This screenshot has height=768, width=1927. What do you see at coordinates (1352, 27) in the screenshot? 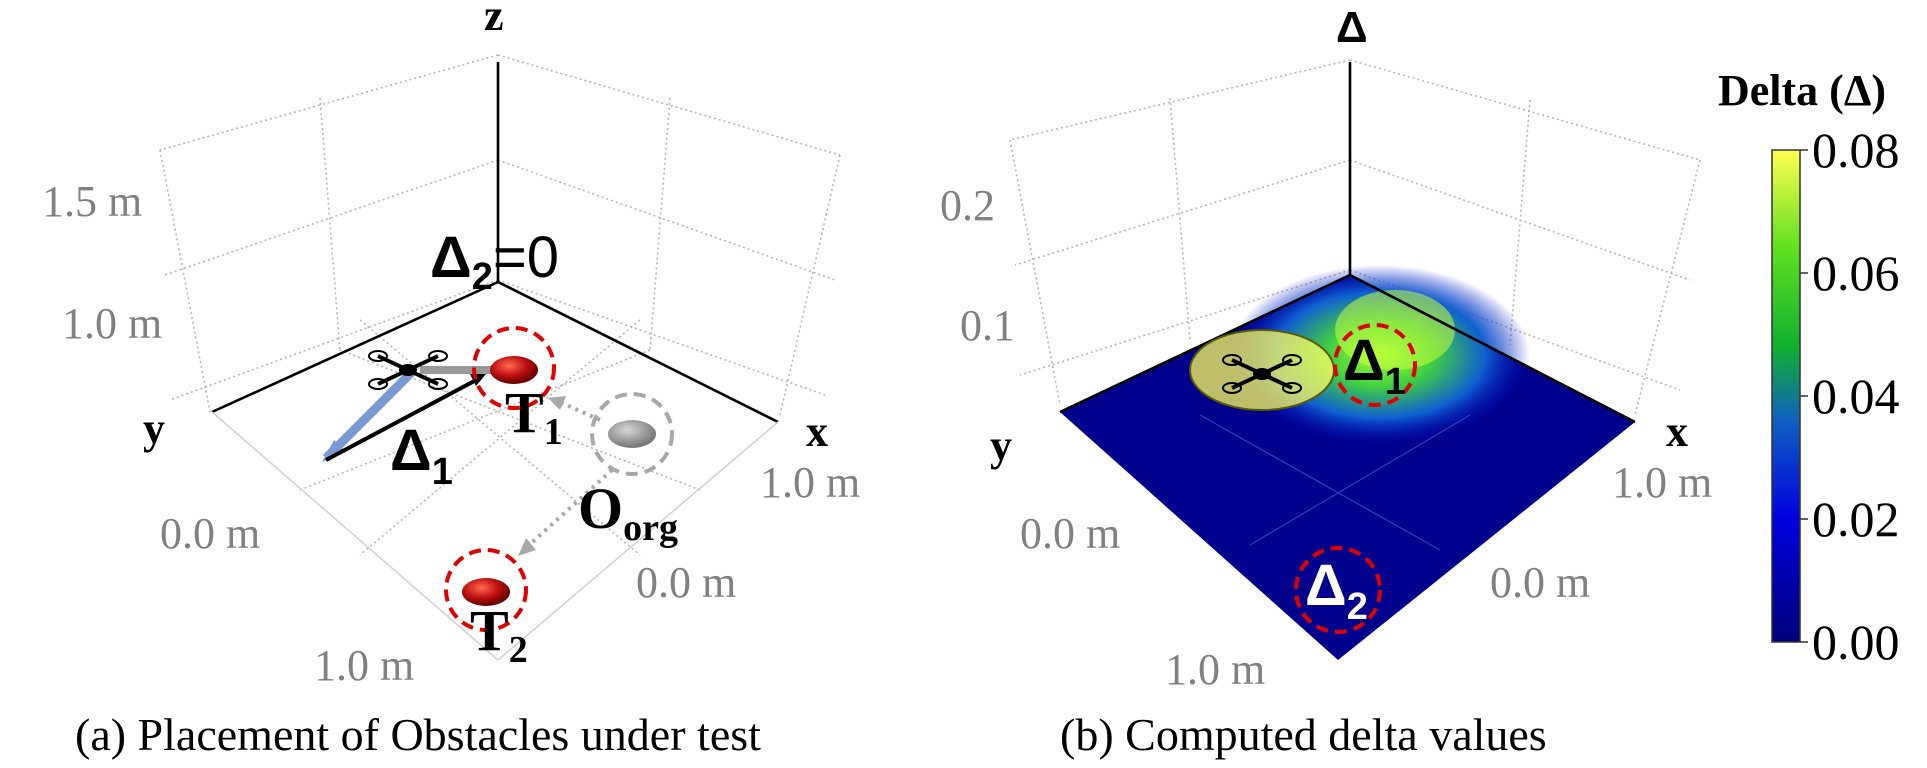
I see `panel-b-z-axis-label: Δ` at bounding box center [1352, 27].